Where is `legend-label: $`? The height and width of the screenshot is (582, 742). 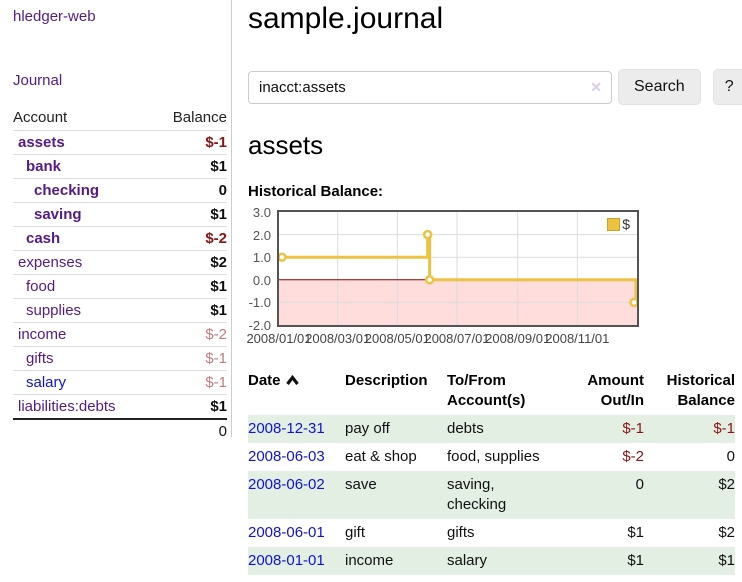
legend-label: $ is located at coordinates (626, 224).